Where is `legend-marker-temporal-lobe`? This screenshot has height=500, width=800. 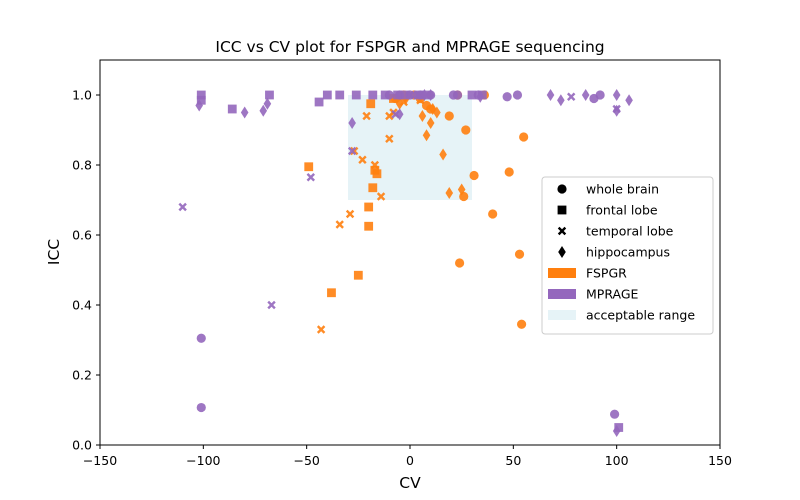
legend-marker-temporal-lobe is located at coordinates (562, 231).